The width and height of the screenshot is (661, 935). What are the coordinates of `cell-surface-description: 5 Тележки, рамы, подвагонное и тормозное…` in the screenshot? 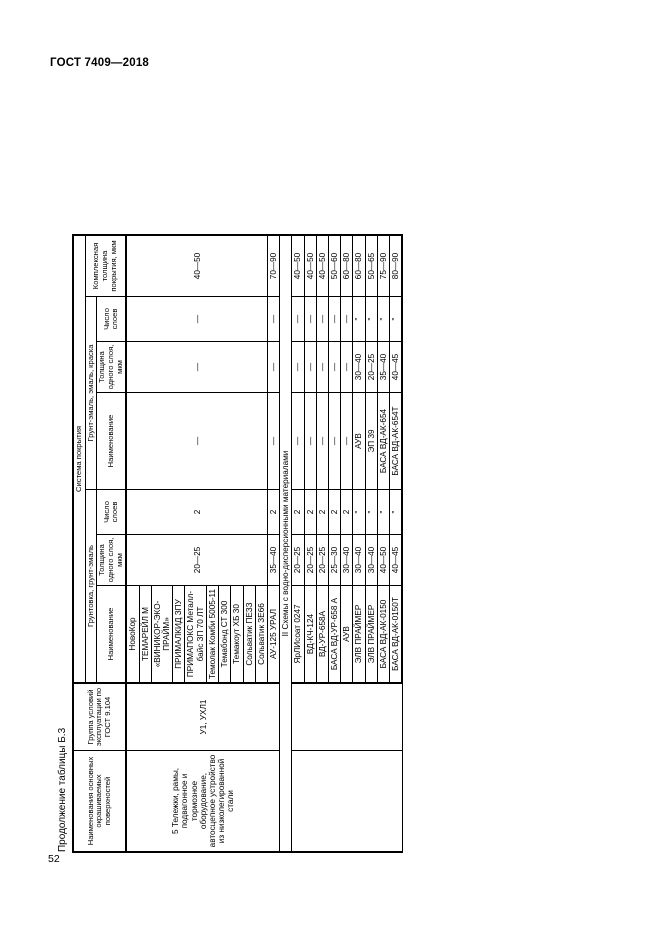 It's located at (202, 801).